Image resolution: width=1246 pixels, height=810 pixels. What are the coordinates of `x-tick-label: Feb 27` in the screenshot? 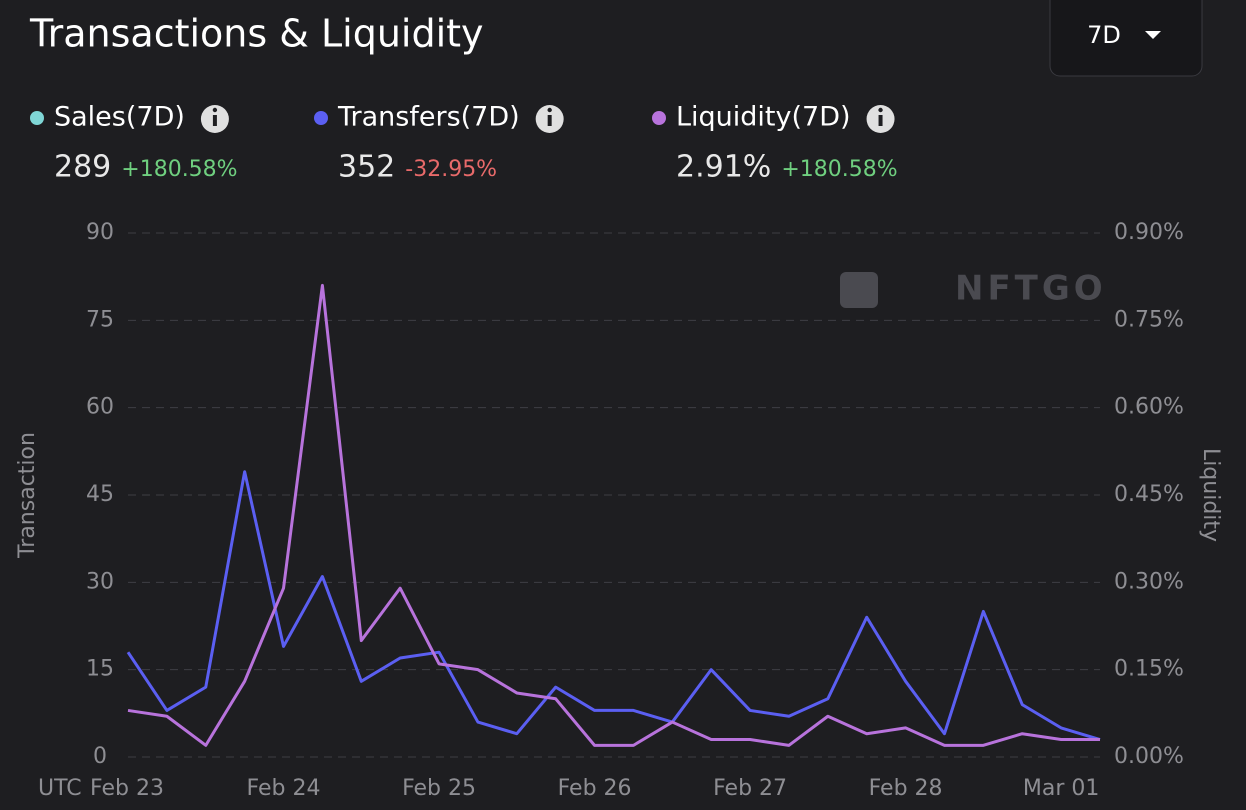 It's located at (750, 788).